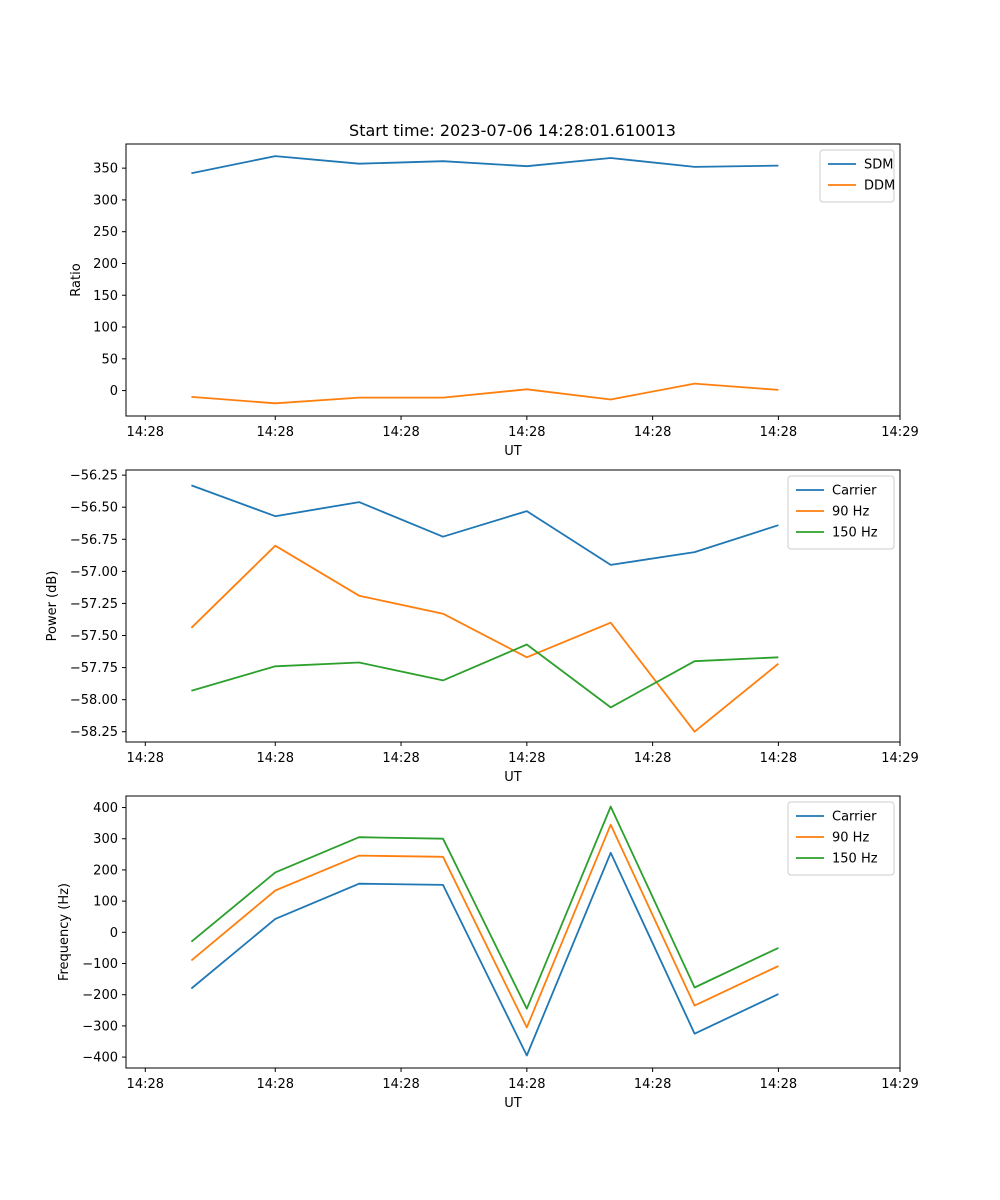  I want to click on frequency-y-tick-label: 200, so click(105, 870).